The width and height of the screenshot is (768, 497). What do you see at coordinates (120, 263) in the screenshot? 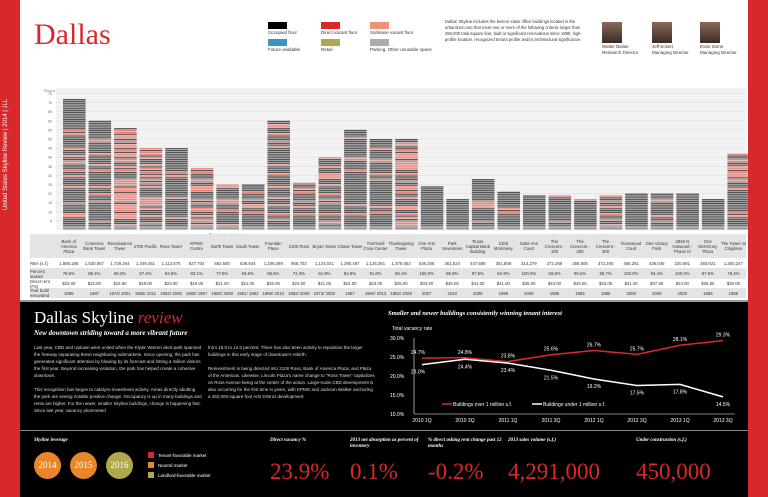
I see `cell-rba: 1,729,264` at bounding box center [120, 263].